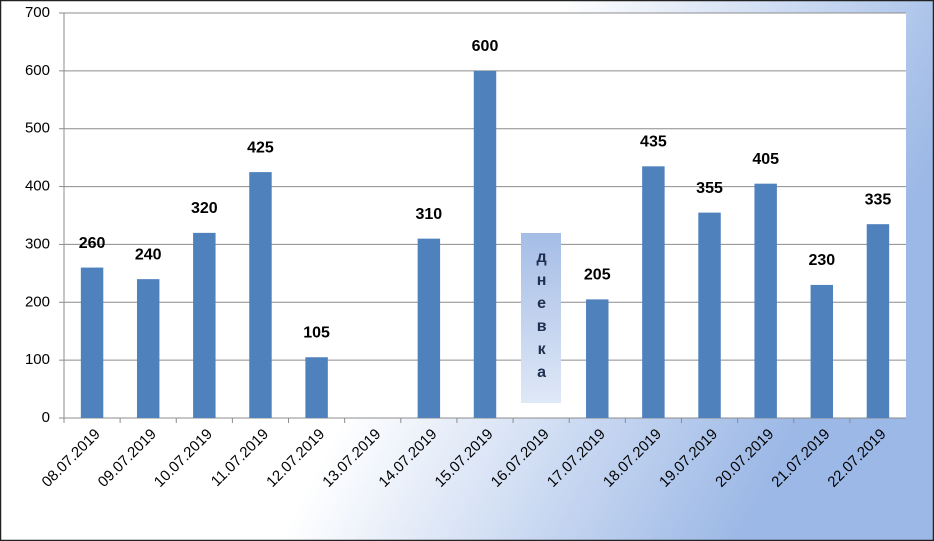  What do you see at coordinates (37, 128) in the screenshot?
I see `y-tick-label: 500` at bounding box center [37, 128].